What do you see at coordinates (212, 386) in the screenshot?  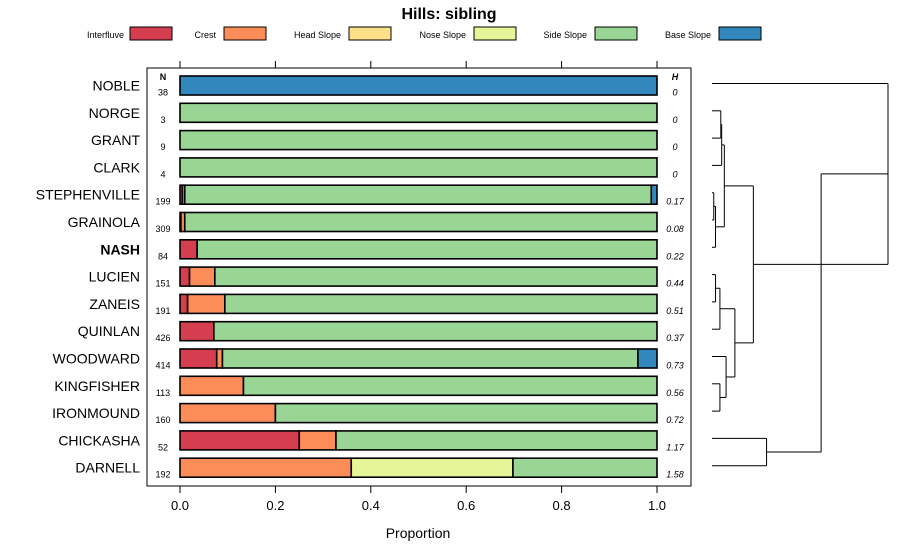 I see `segment-kingfisher-crest` at bounding box center [212, 386].